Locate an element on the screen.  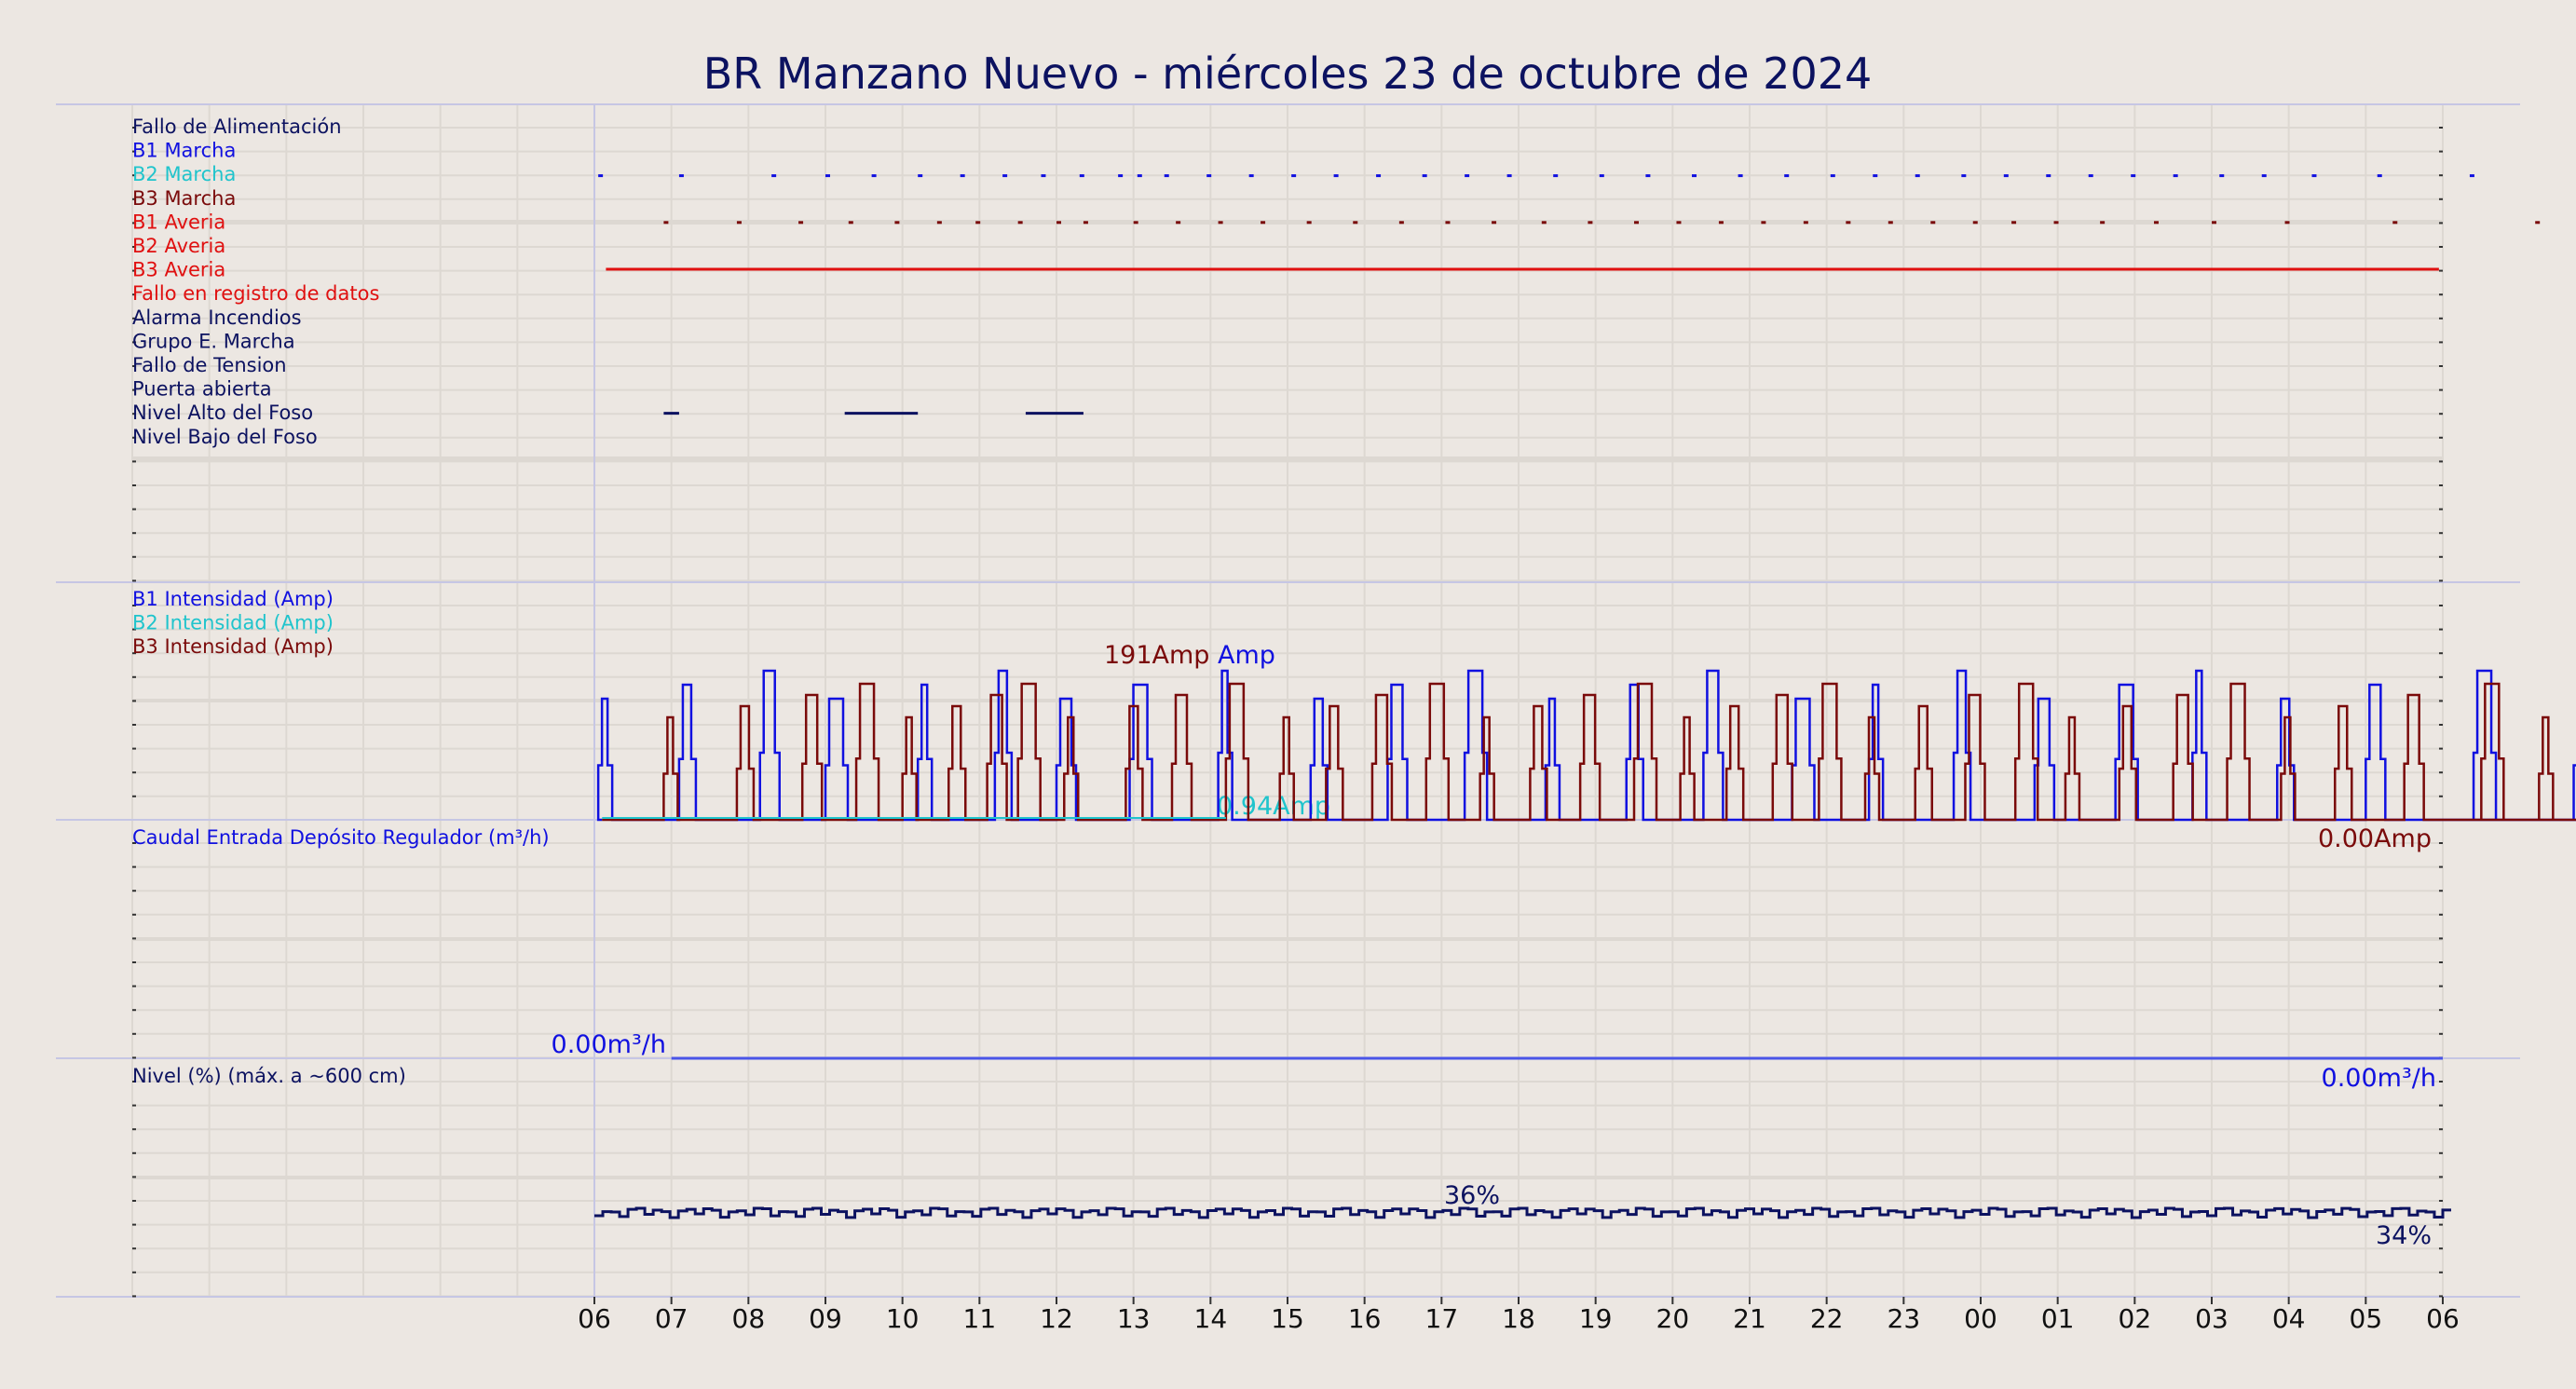
signal-label: Grupo E. Marcha is located at coordinates (213, 341).